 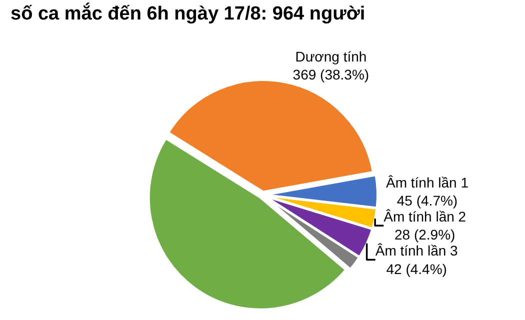 What do you see at coordinates (331, 74) in the screenshot?
I see `data-label: 369 (38.3%)` at bounding box center [331, 74].